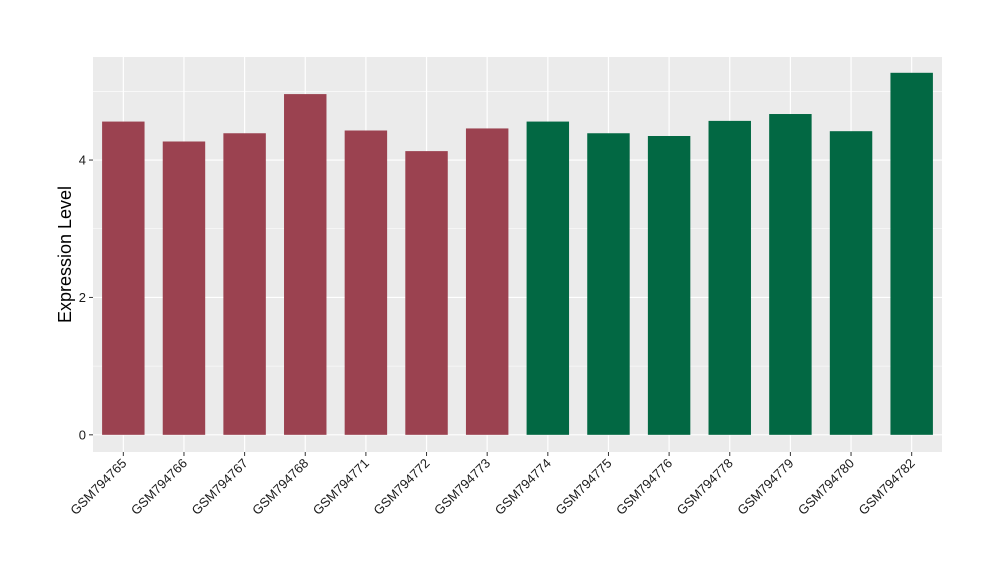  What do you see at coordinates (366, 282) in the screenshot?
I see `bar-GSM794771` at bounding box center [366, 282].